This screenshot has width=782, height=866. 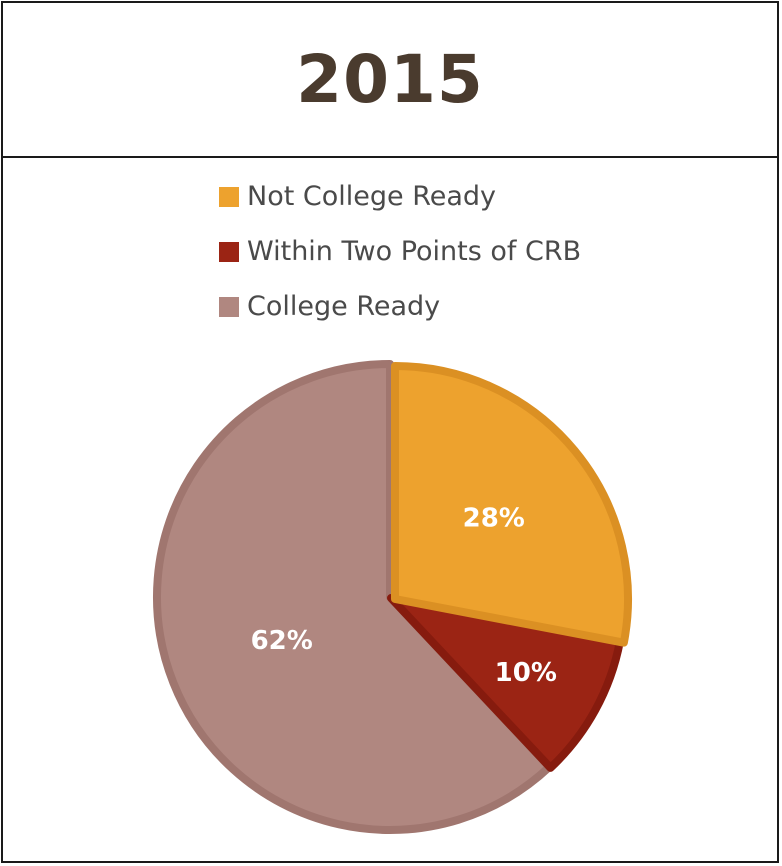 I want to click on data-label-college-ready: 62%, so click(x=282, y=641).